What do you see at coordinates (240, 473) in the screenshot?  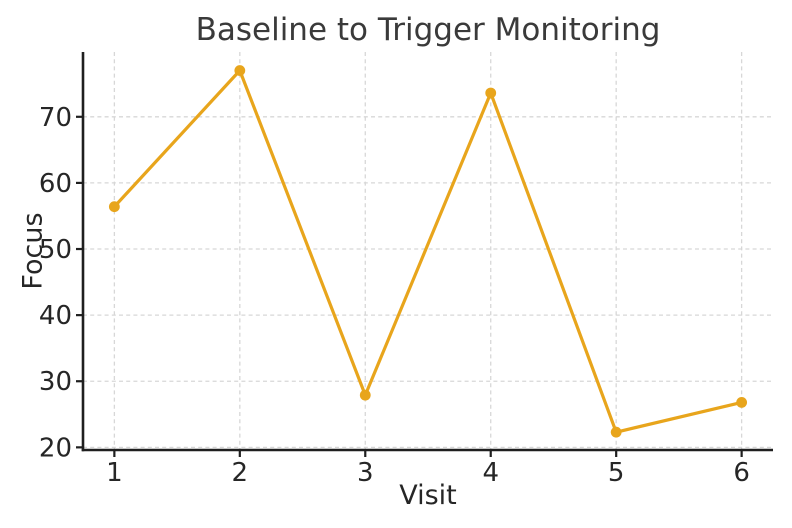 I see `x-tick-label: 2` at bounding box center [240, 473].